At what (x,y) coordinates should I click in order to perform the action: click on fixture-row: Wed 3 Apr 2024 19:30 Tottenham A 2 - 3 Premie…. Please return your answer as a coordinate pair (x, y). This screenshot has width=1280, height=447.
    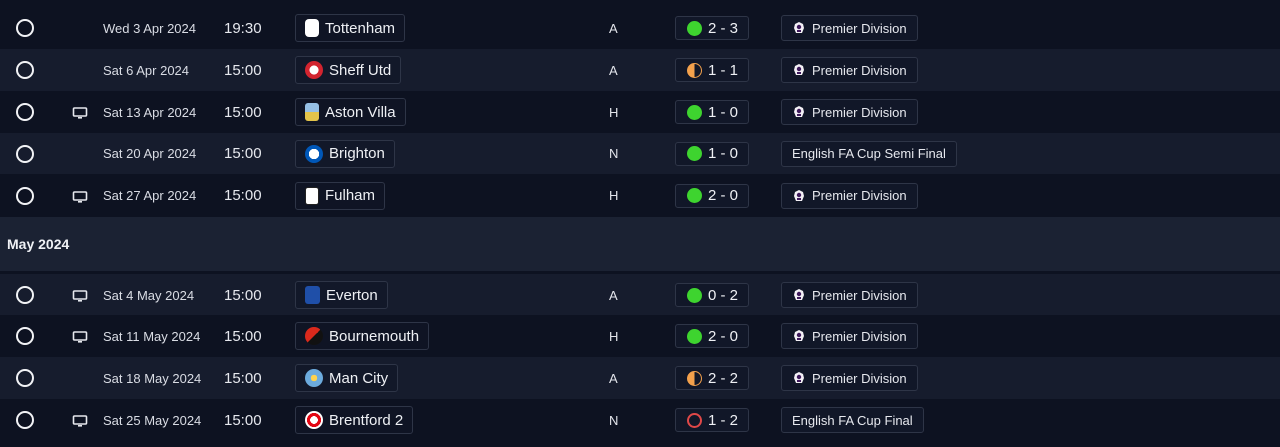
    Looking at the image, I should click on (640, 28).